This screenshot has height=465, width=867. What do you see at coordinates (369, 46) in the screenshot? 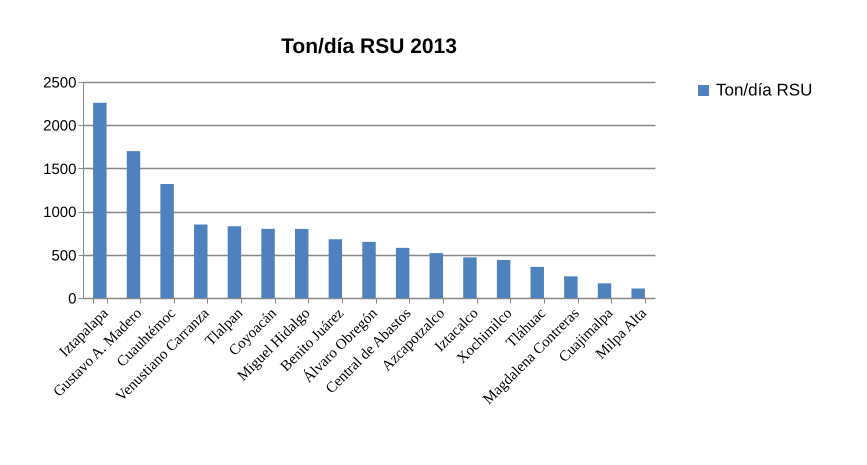
I see `chart-title: Ton/día RSU 2013` at bounding box center [369, 46].